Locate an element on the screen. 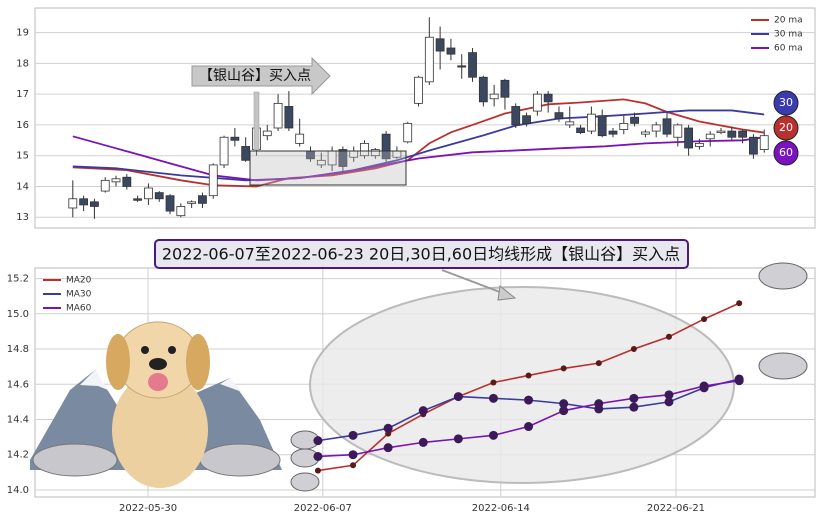 This screenshot has height=520, width=822. snow-caps is located at coordinates (161, 381).